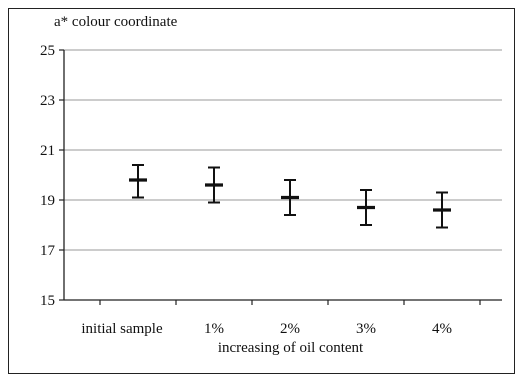 This screenshot has width=525, height=382. What do you see at coordinates (366, 329) in the screenshot?
I see `x-tick-label: 3%` at bounding box center [366, 329].